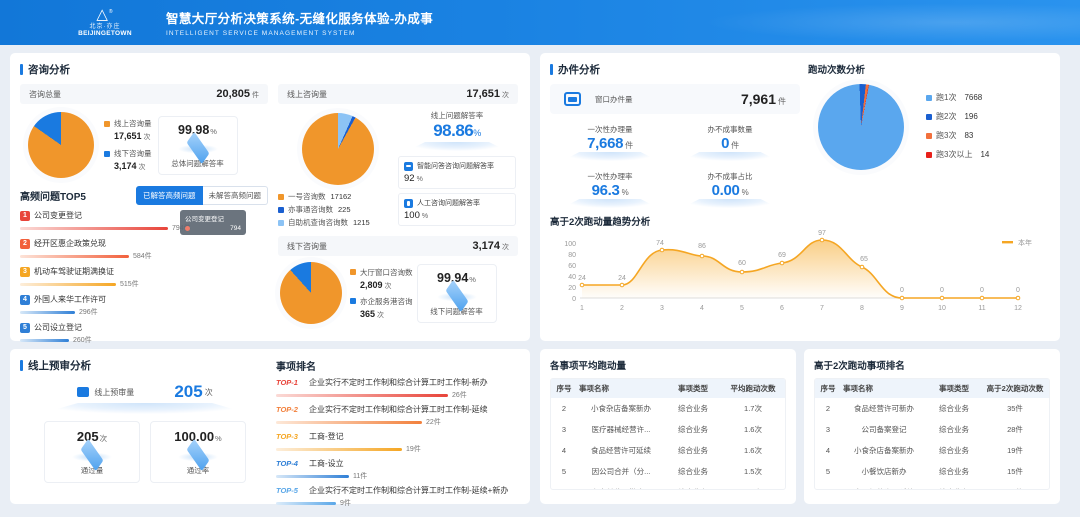  Describe the element at coordinates (668, 450) in the screenshot. I see `table-row: 4 食品经营许可延续 综合业务 1.6次` at that location.